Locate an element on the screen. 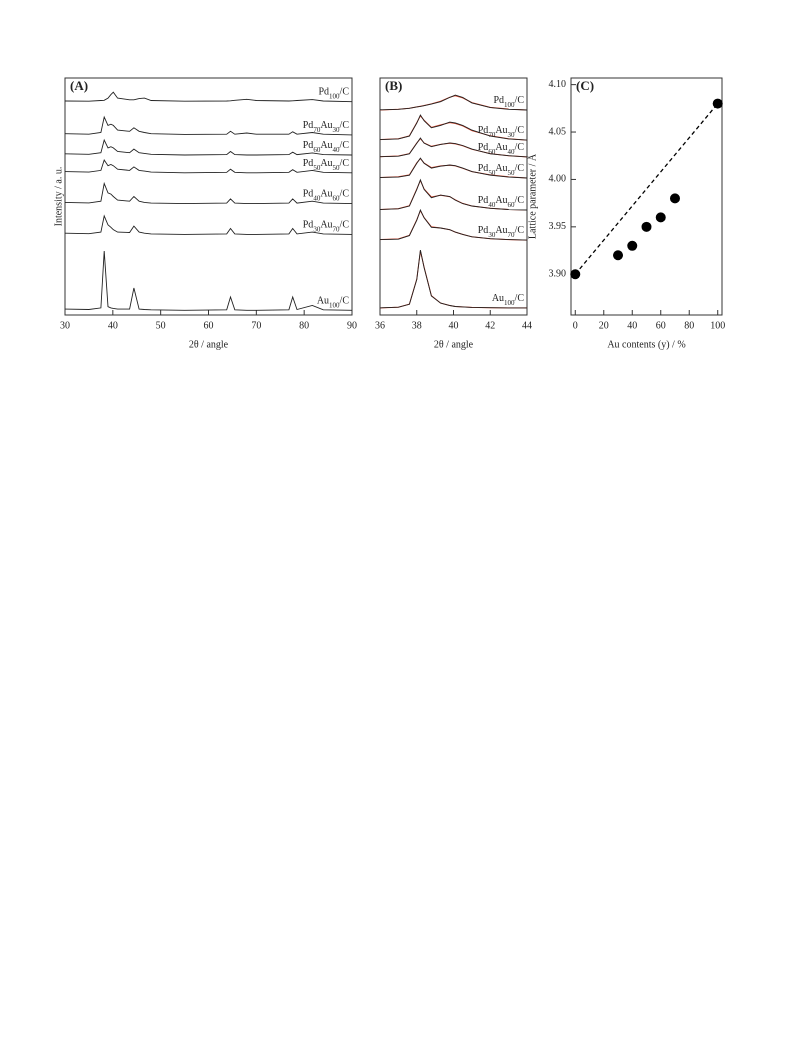 This screenshot has width=793, height=1057. x-tick-label: 70 is located at coordinates (256, 325).